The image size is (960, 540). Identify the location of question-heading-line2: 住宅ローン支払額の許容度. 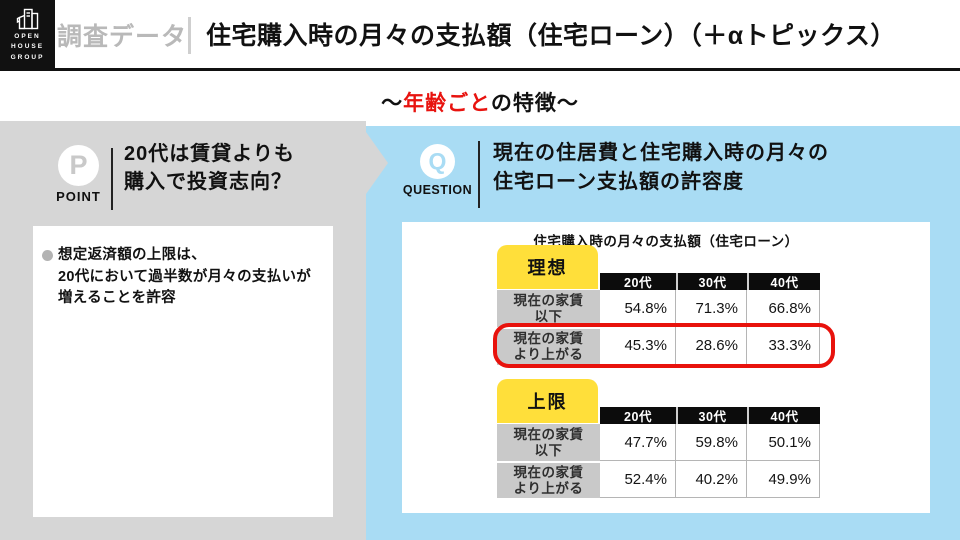
(618, 182).